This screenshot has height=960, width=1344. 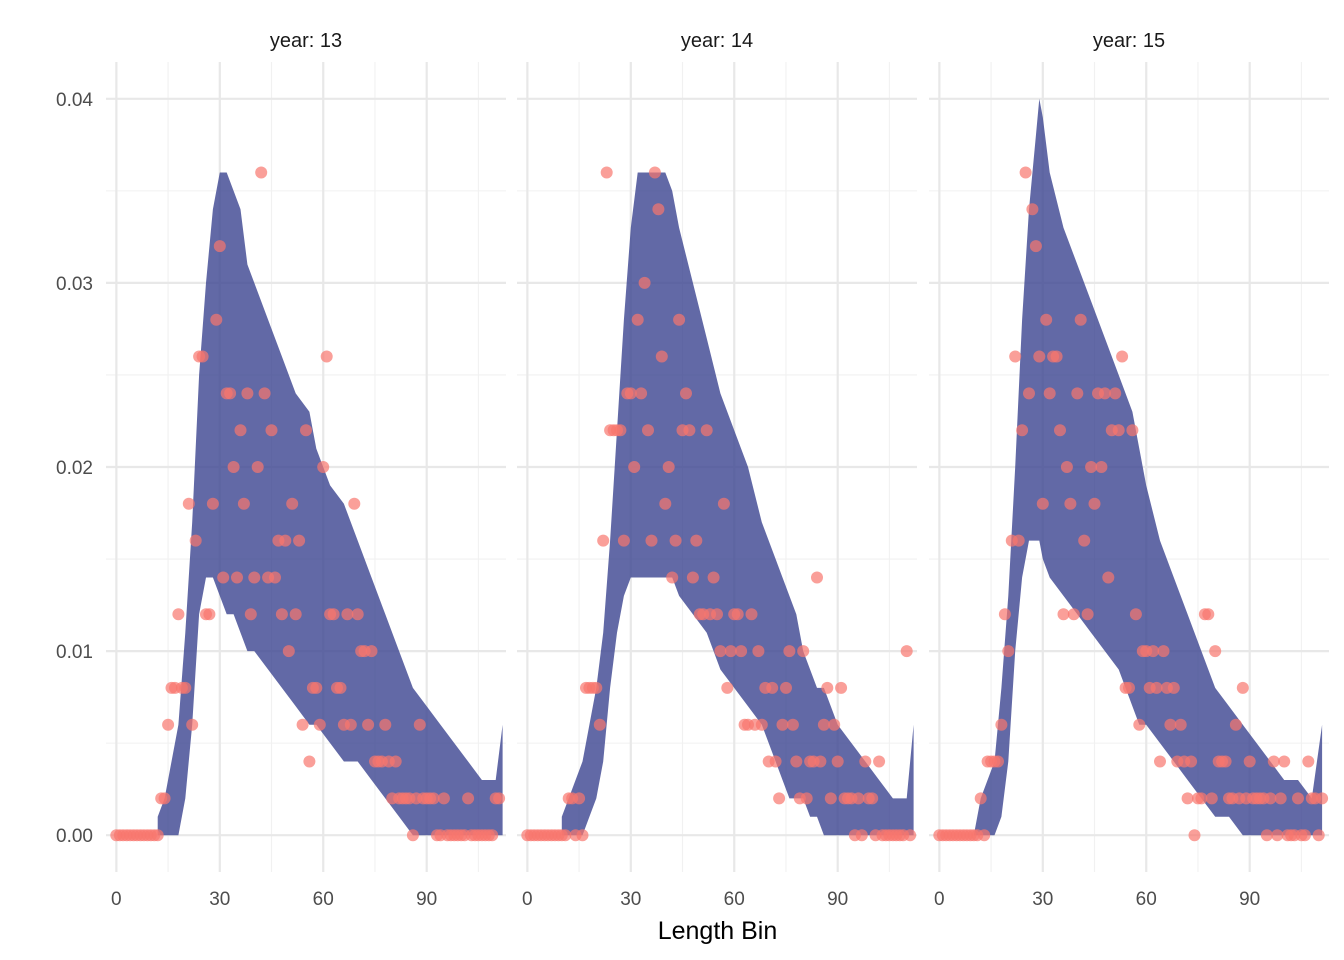 I want to click on x-axis-title: Length Bin, so click(x=718, y=931).